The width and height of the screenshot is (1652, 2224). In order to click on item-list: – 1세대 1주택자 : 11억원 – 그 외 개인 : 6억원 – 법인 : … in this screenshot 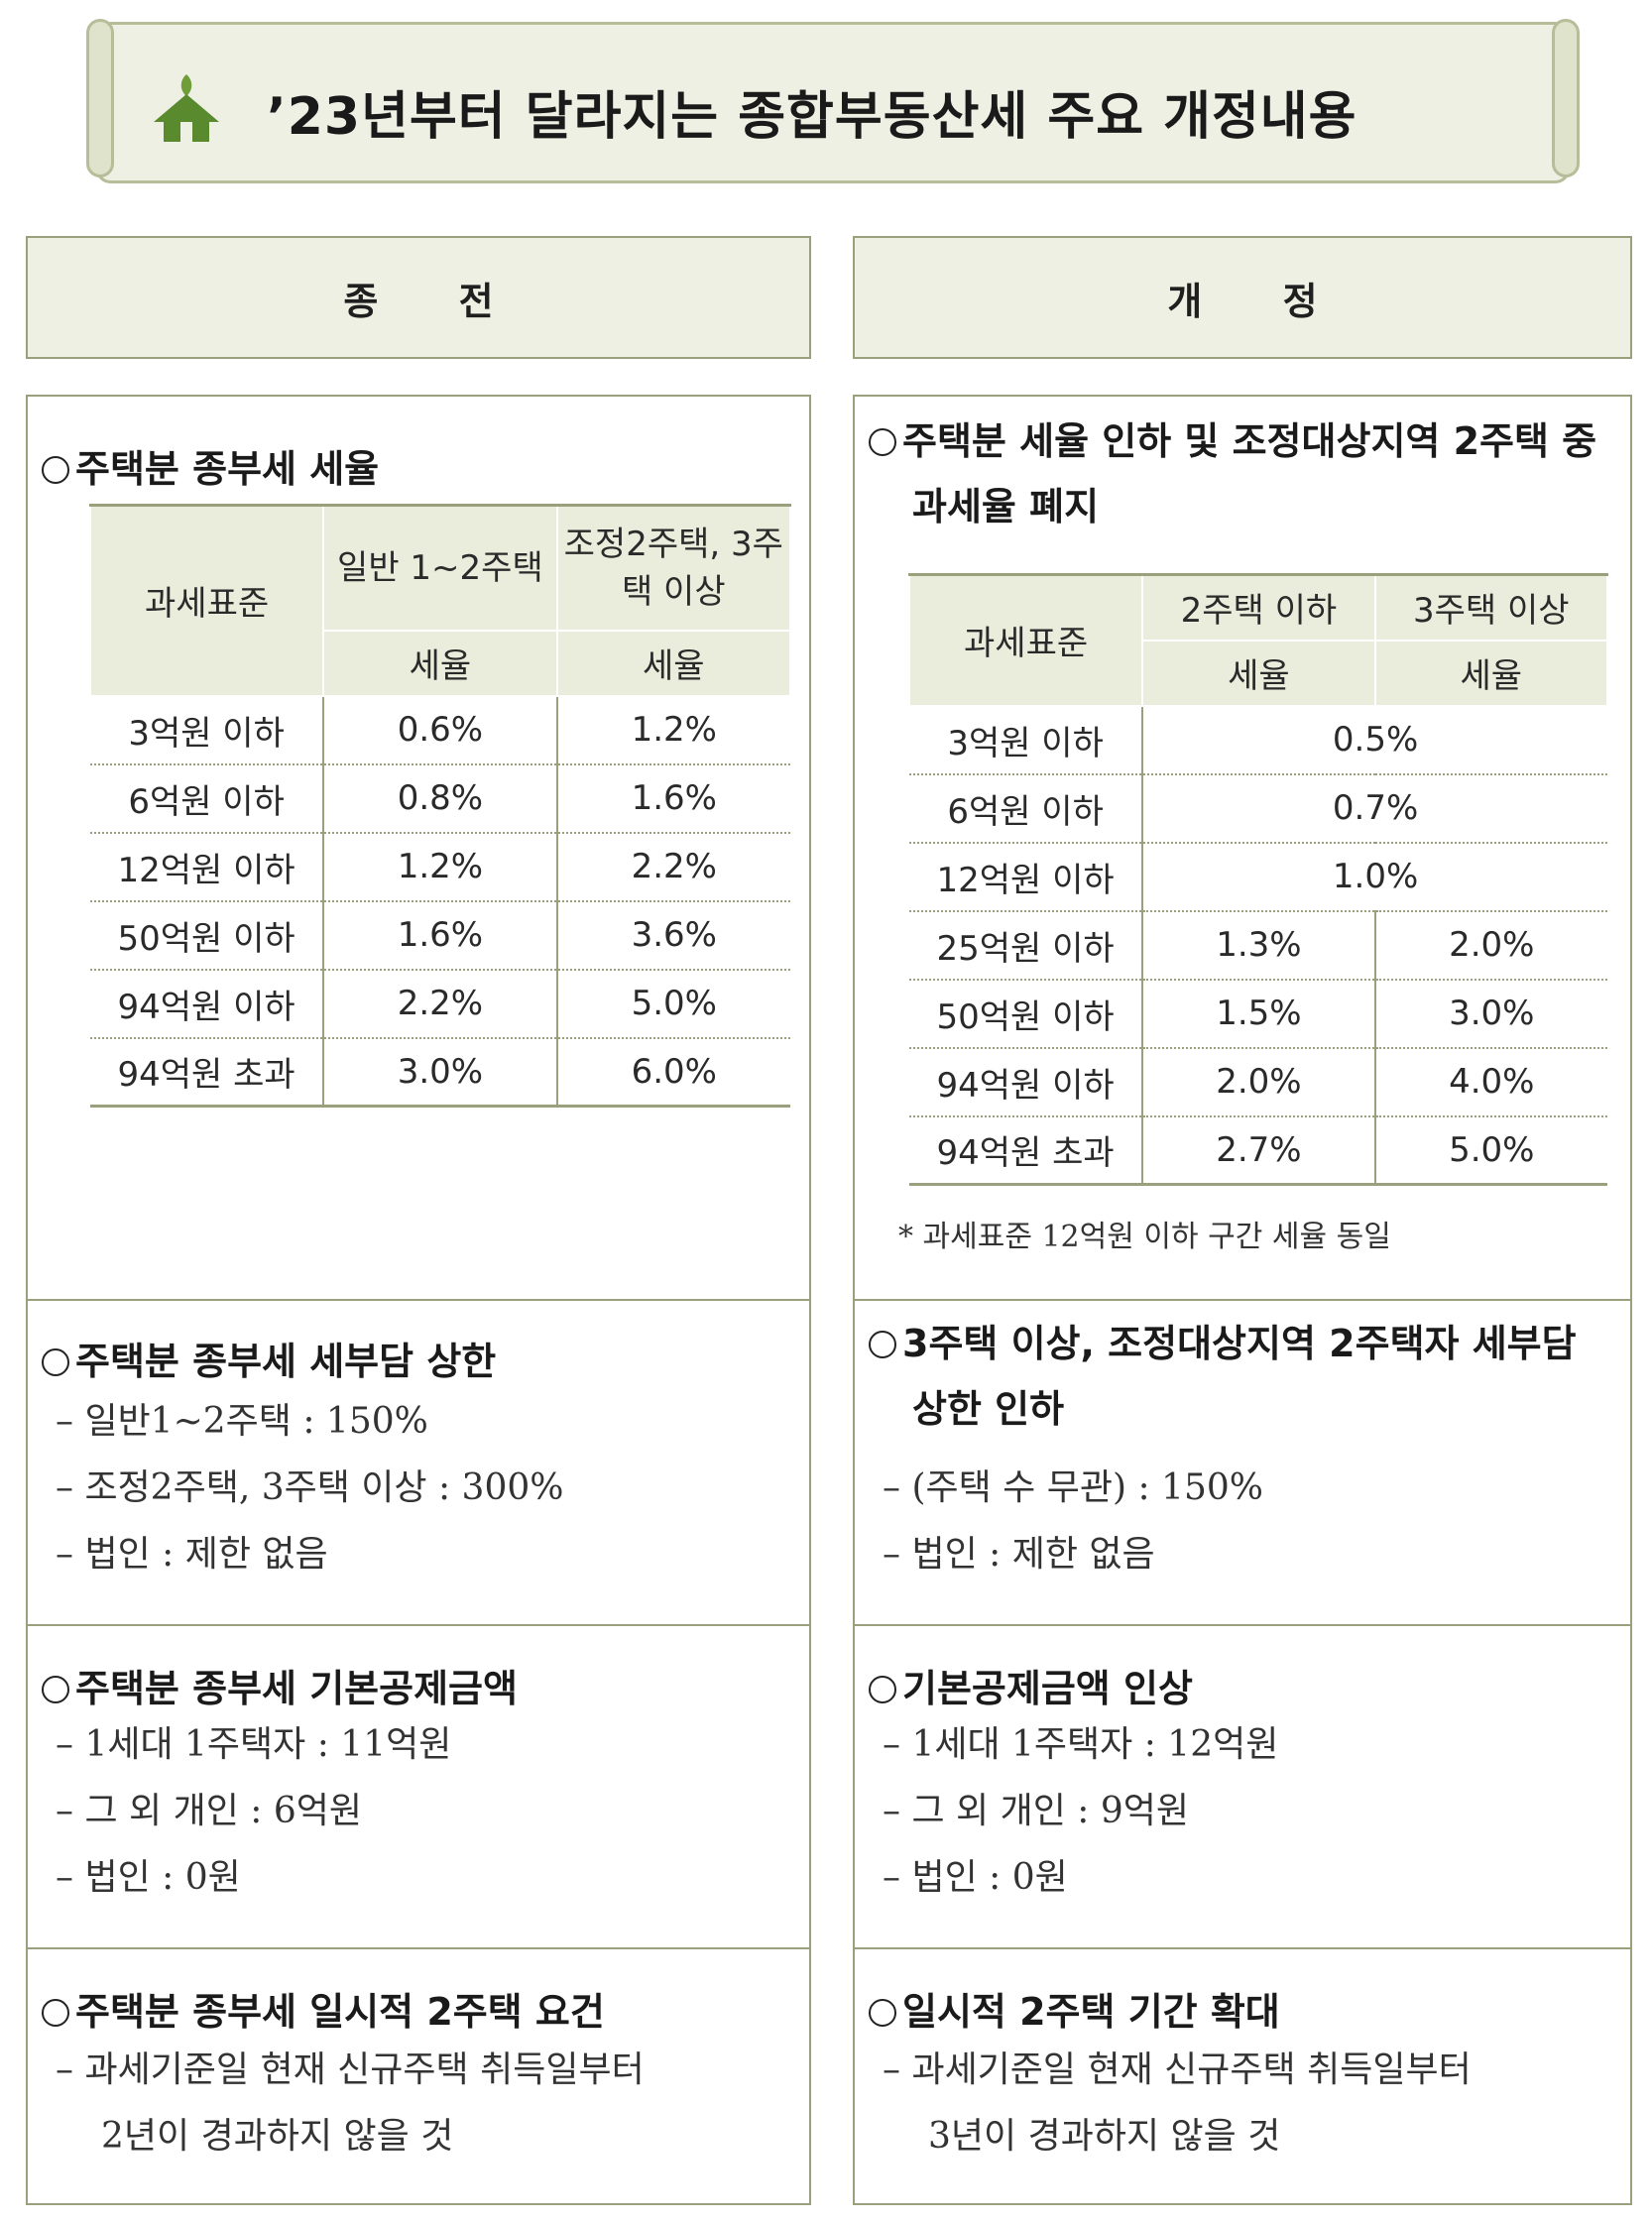, I will do `click(253, 1811)`.